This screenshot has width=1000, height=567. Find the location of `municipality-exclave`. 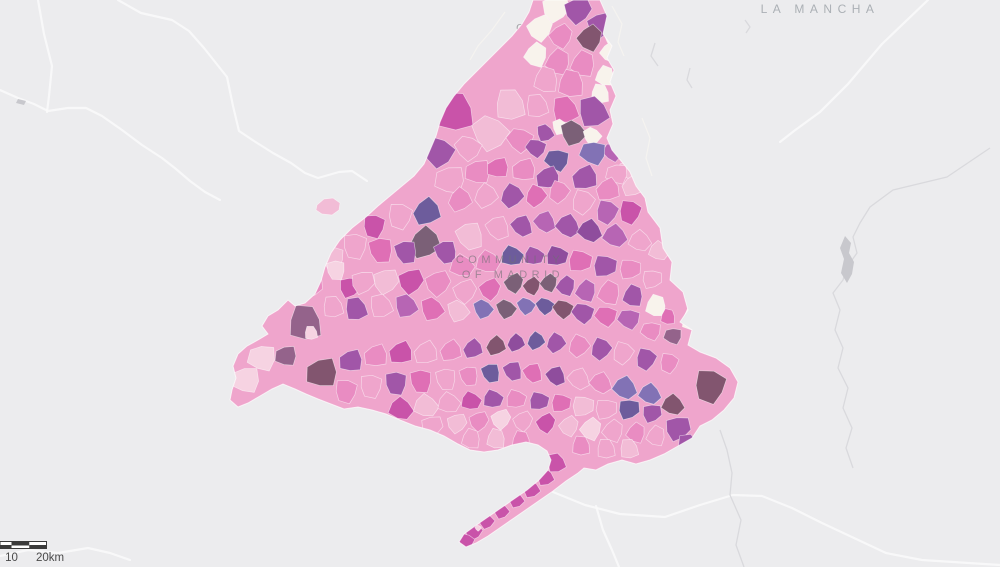

municipality-exclave is located at coordinates (328, 206).